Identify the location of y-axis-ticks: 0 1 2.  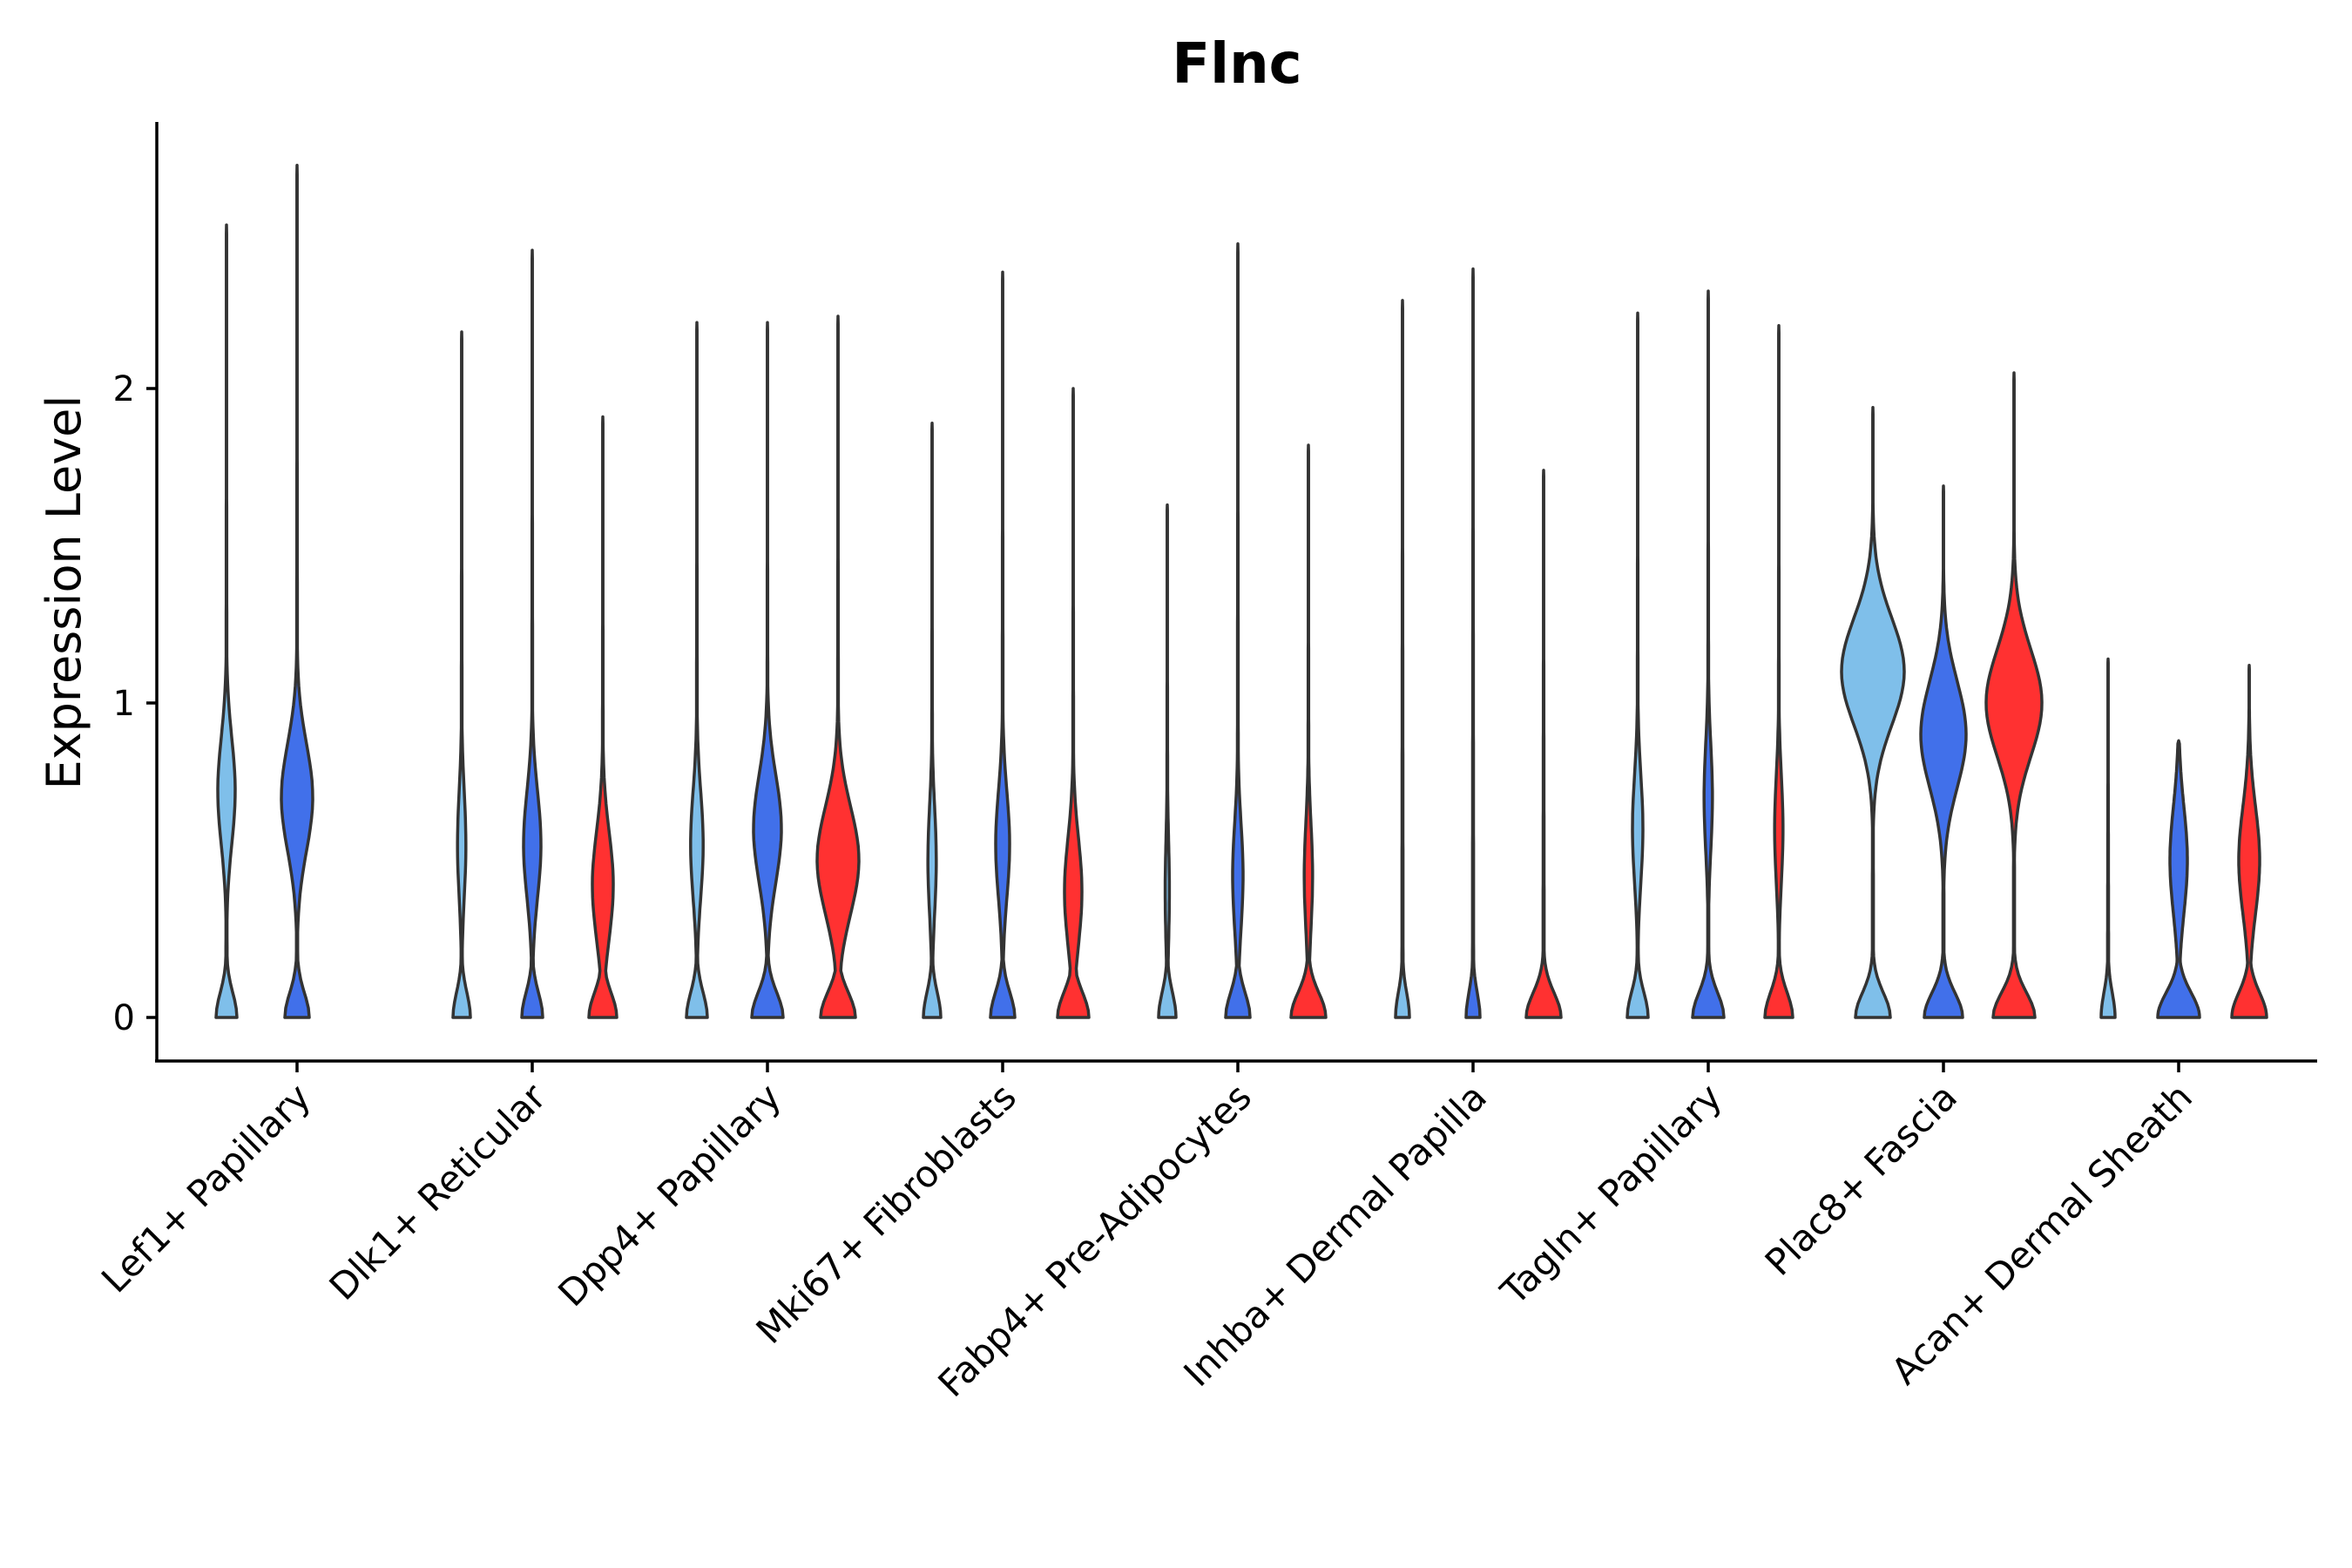
(135, 703).